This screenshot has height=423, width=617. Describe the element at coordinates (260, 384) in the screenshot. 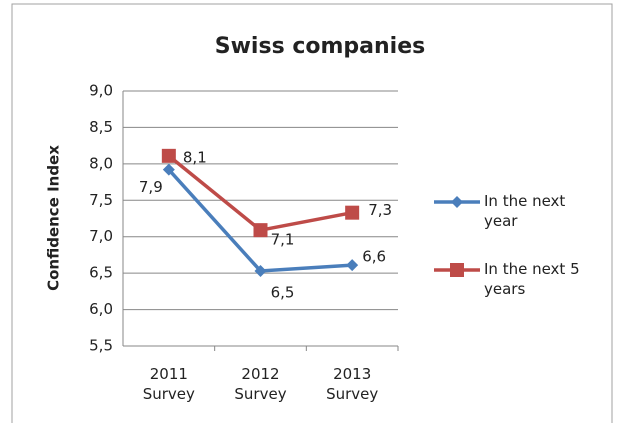

I see `x-tick-label: 2012 Survey` at that location.